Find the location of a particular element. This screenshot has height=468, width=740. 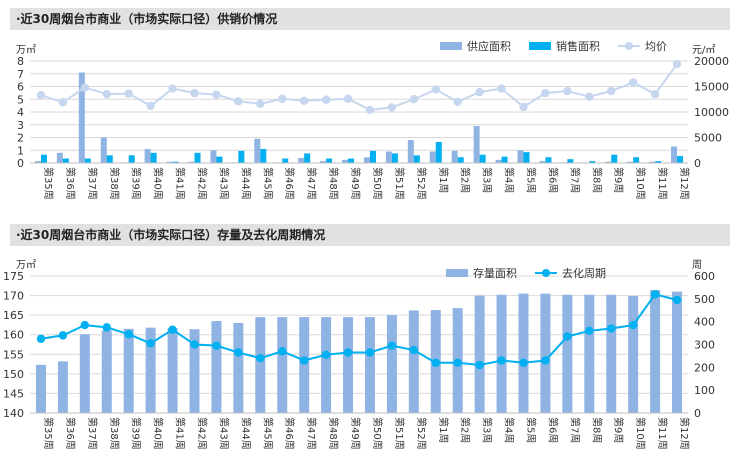

x-tick-label: 第36周 is located at coordinates (70, 433).